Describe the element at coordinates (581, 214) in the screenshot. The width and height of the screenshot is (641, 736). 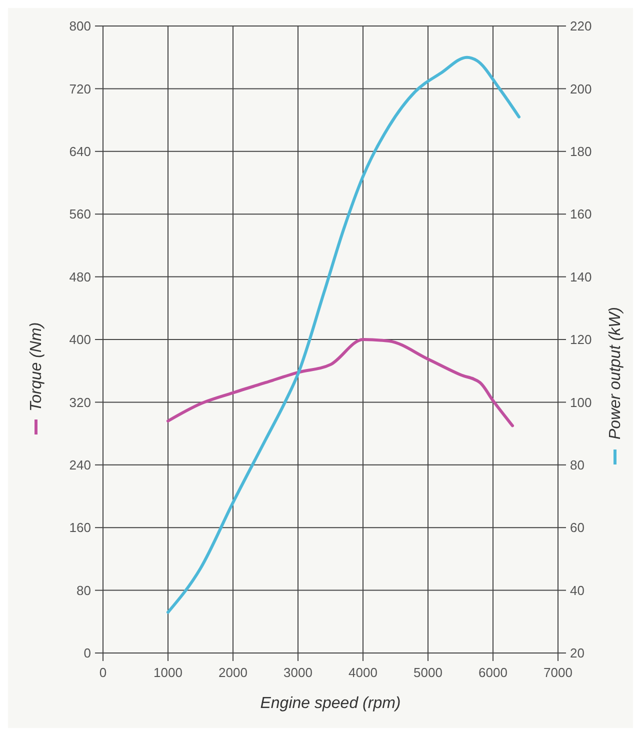
I see `y2-tick-label: 160` at that location.